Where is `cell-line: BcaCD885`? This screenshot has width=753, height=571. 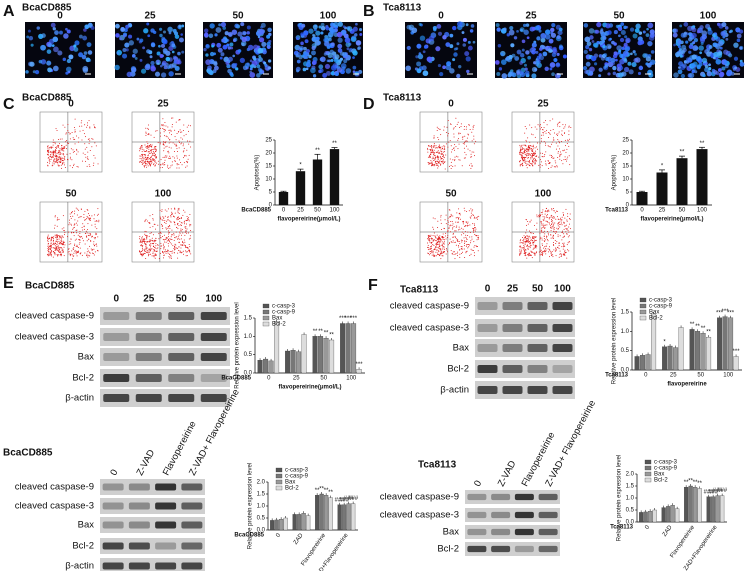
cell-line: BcaCD885 is located at coordinates (47, 98).